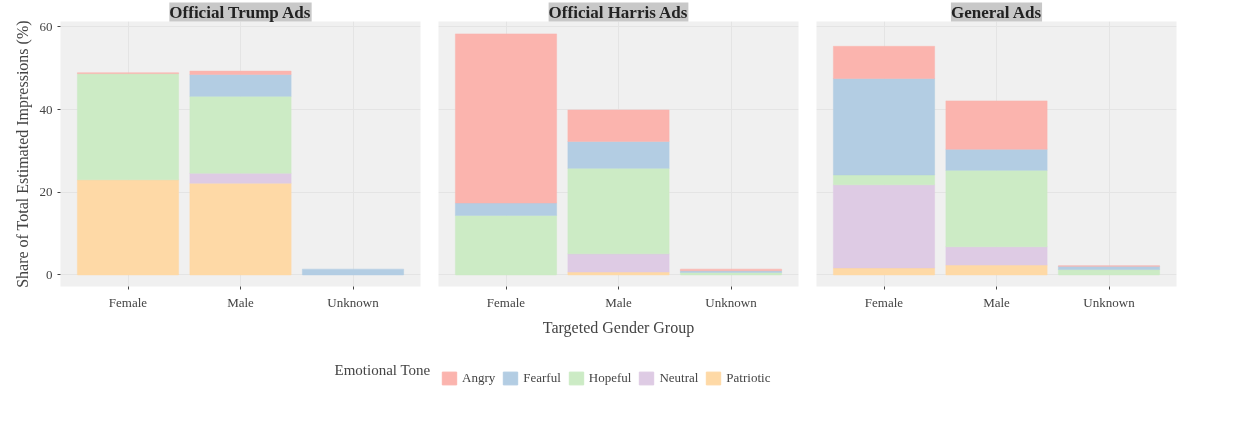 The width and height of the screenshot is (1247, 427). I want to click on legend-label: Angry, so click(479, 378).